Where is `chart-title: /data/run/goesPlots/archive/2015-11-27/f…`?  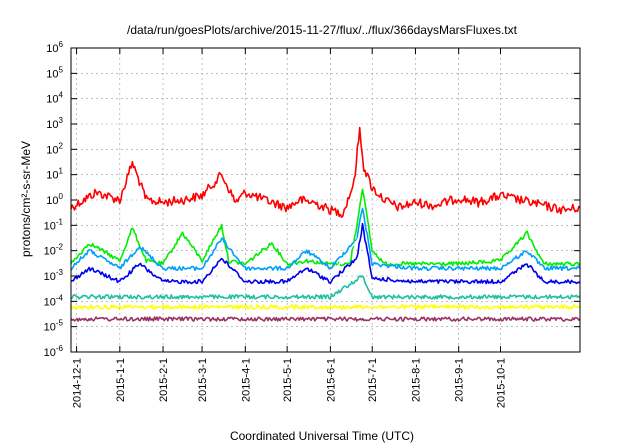
chart-title: /data/run/goesPlots/archive/2015-11-27/f… is located at coordinates (322, 30).